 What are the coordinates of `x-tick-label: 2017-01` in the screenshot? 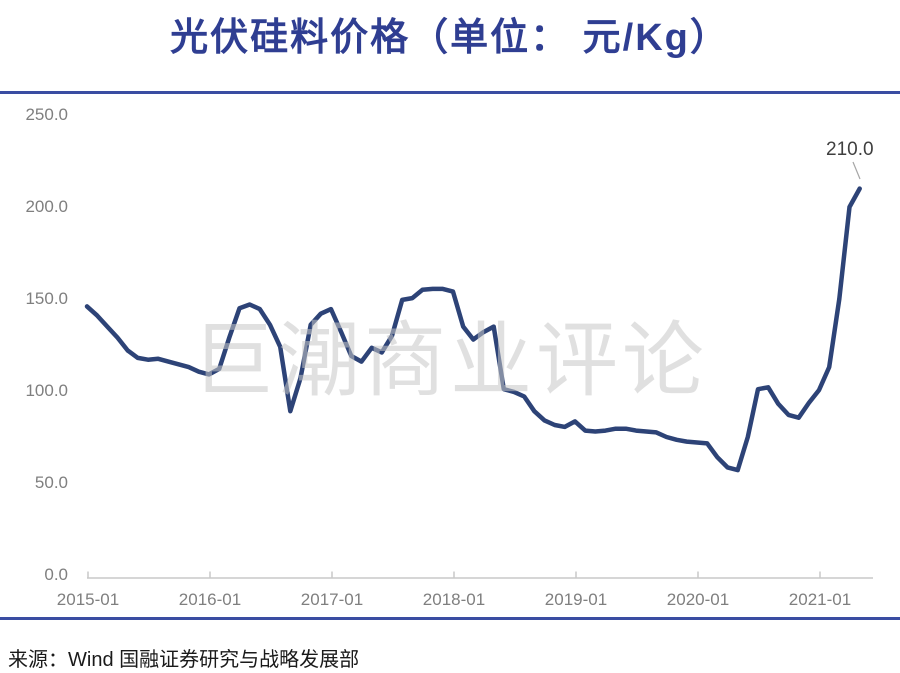 It's located at (332, 599).